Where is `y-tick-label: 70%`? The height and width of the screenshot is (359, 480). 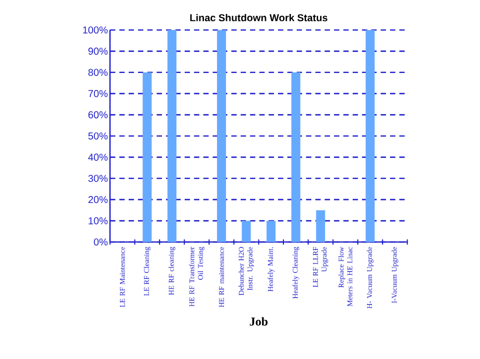 y-tick-label: 70% is located at coordinates (98, 94).